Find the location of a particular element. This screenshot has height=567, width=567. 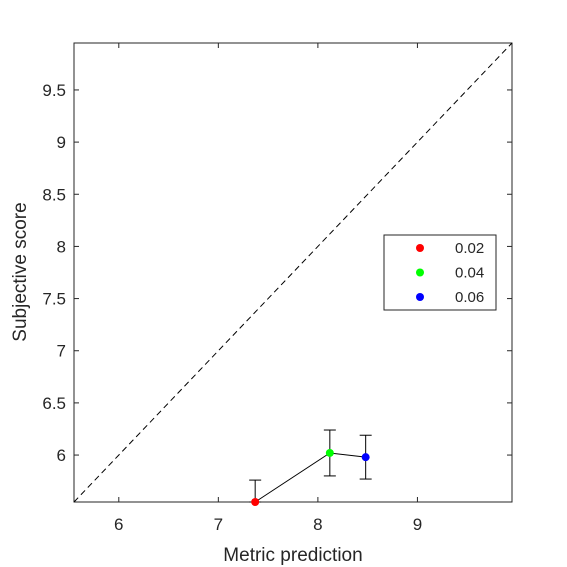

y-tick-label: 6 is located at coordinates (61, 455).